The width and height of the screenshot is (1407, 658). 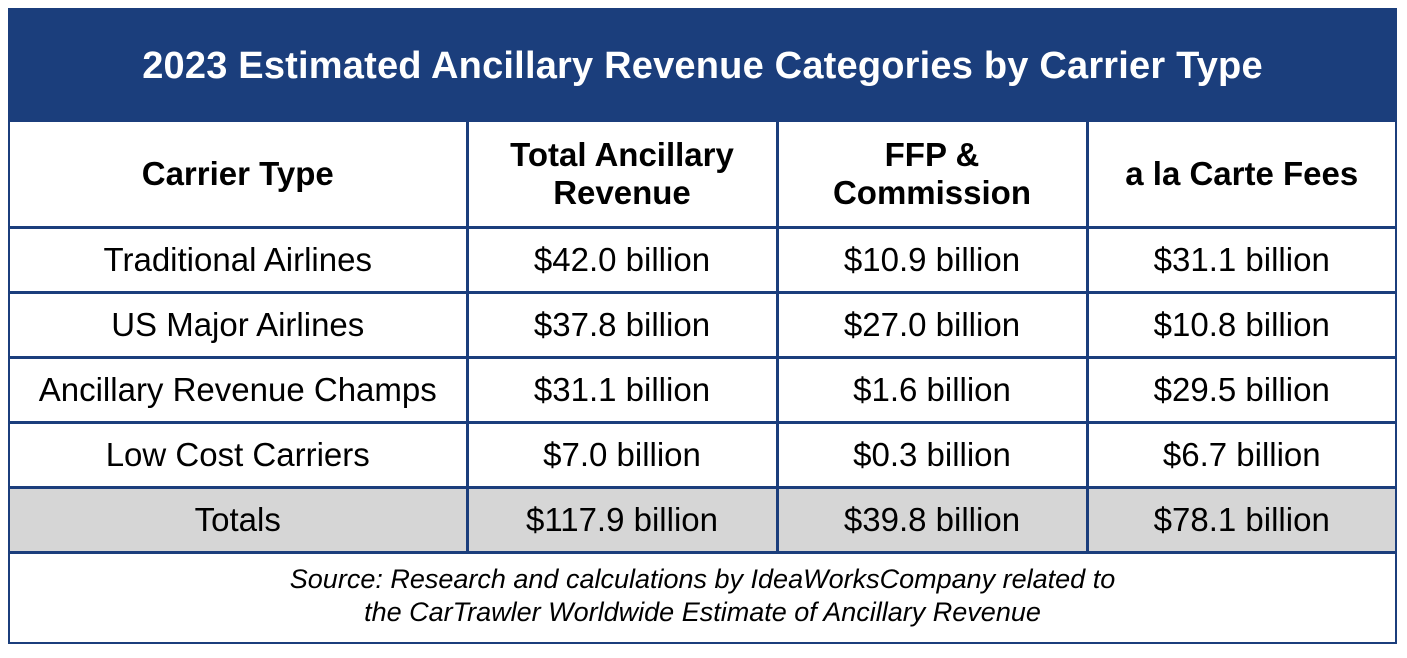 I want to click on header-ffp-line1: FFP &, so click(x=932, y=154).